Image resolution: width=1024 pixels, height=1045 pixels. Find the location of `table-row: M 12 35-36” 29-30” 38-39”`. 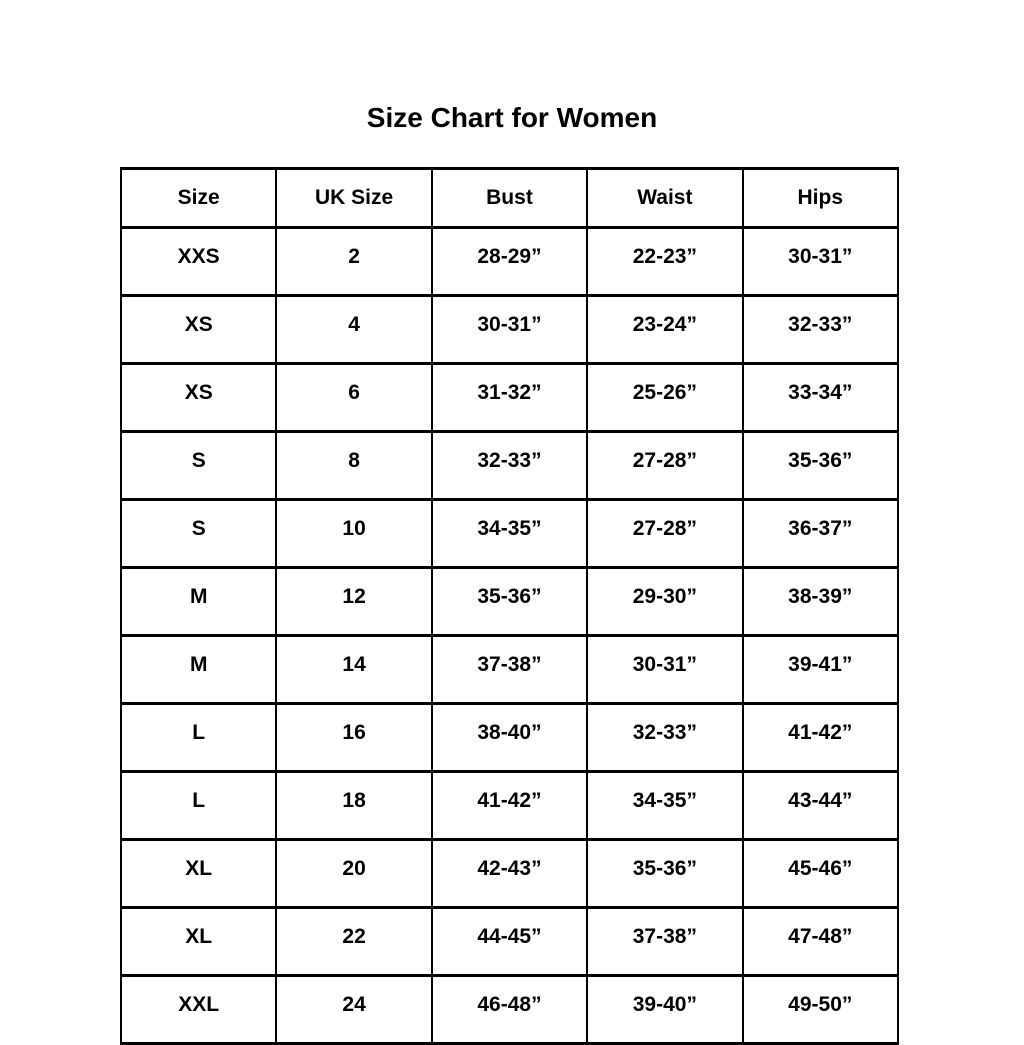

table-row: M 12 35-36” 29-30” 38-39” is located at coordinates (509, 601).